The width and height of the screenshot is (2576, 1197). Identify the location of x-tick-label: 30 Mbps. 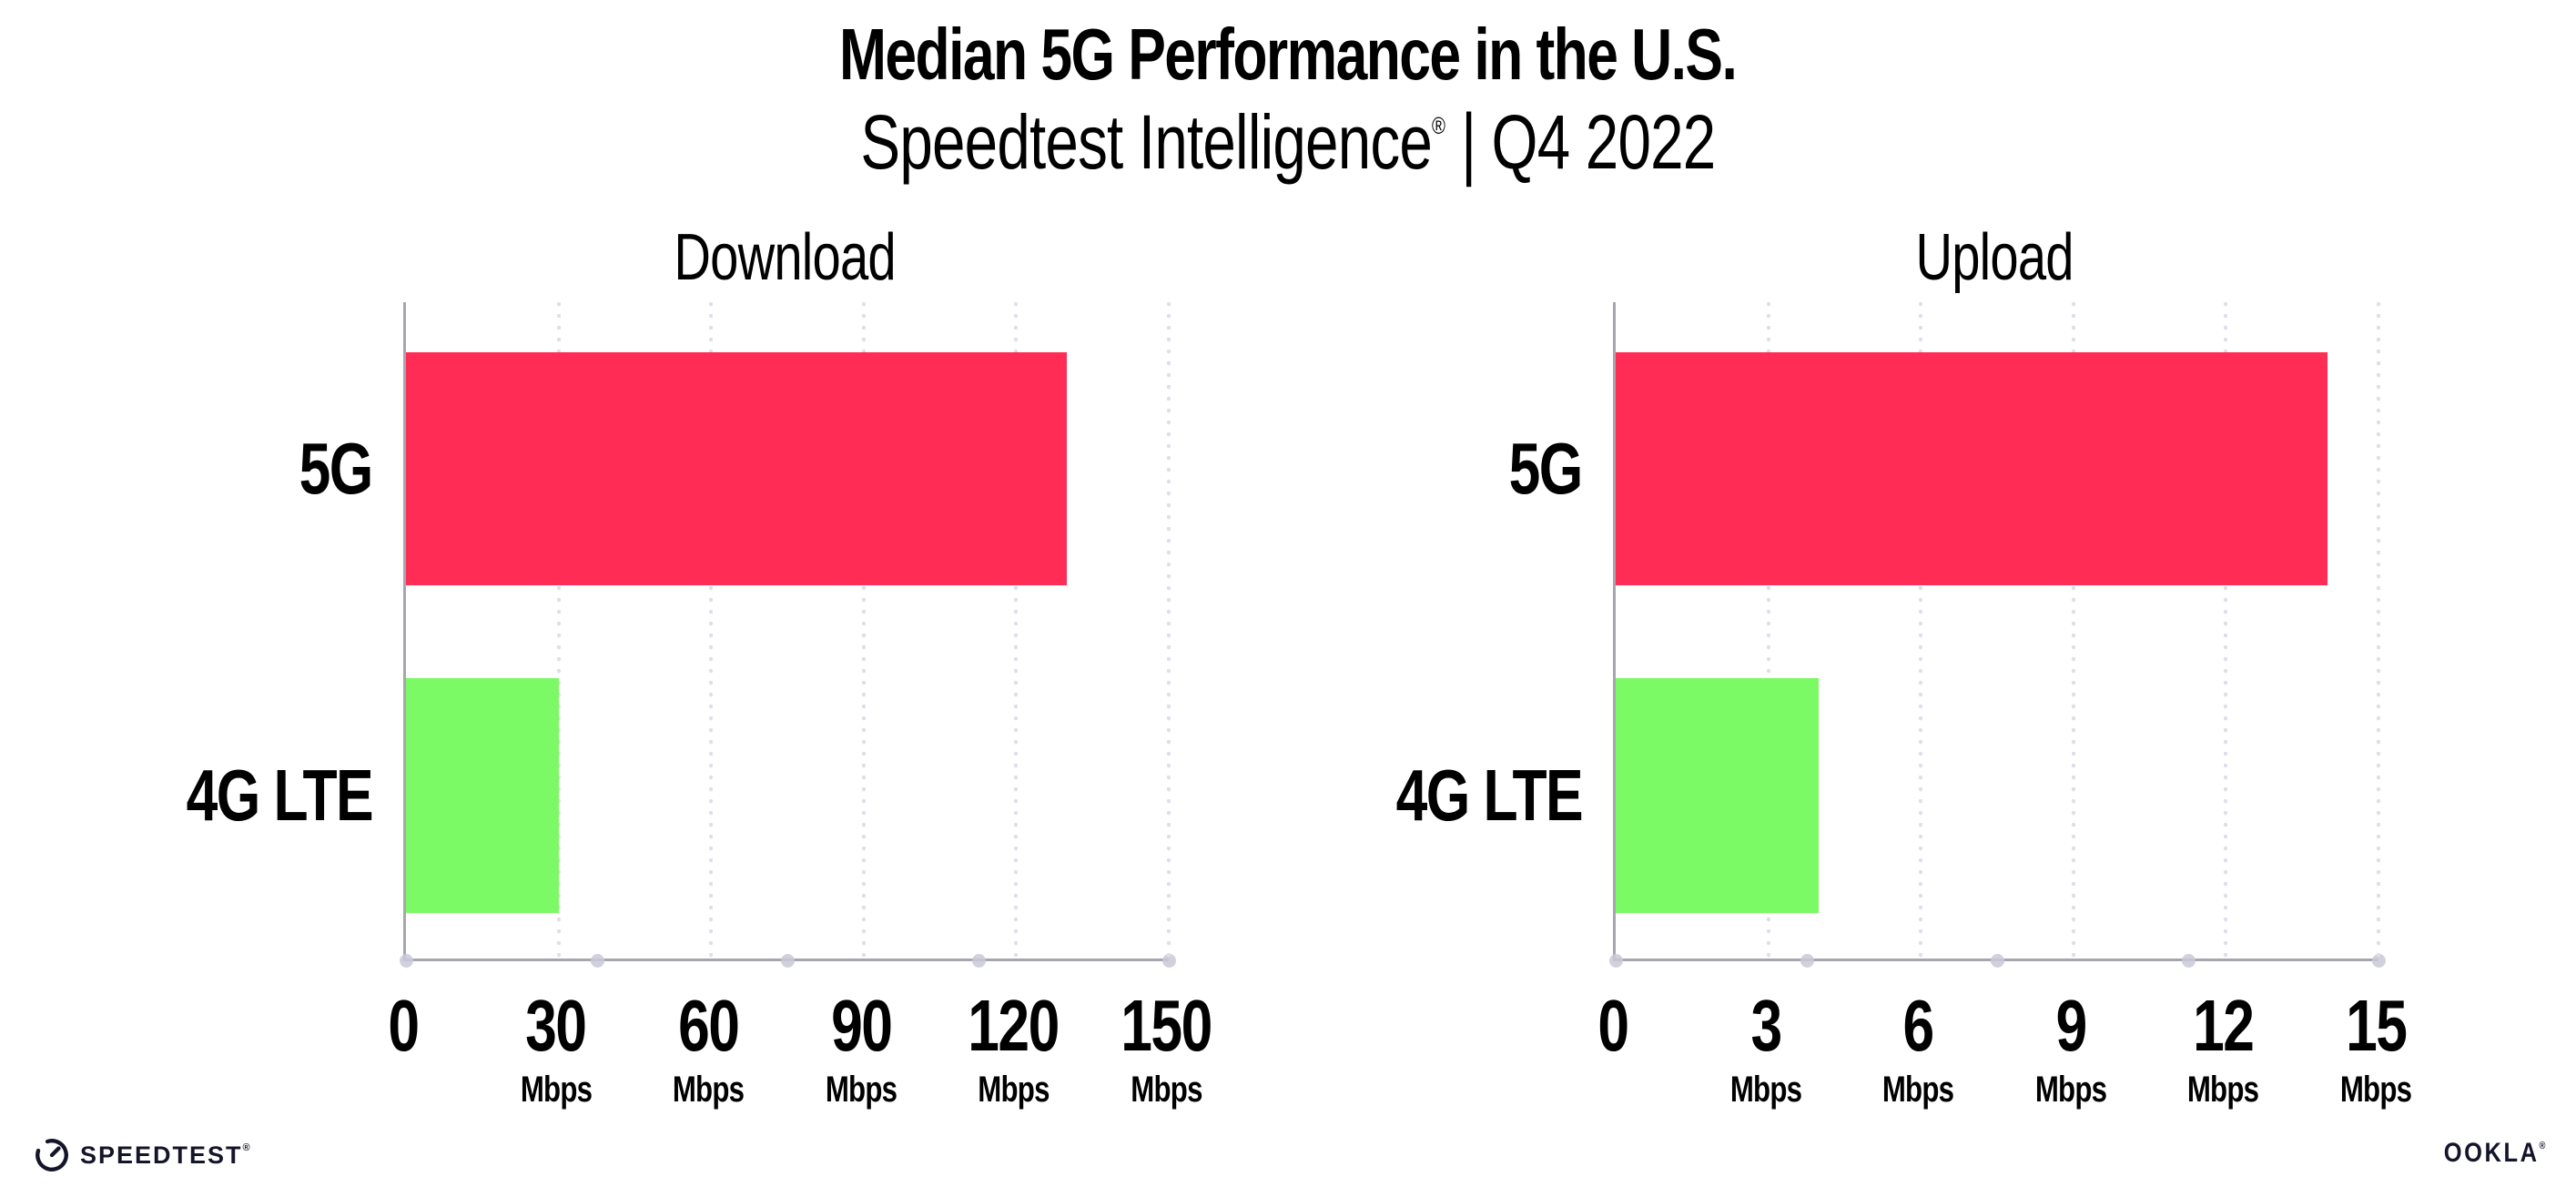
(555, 1049).